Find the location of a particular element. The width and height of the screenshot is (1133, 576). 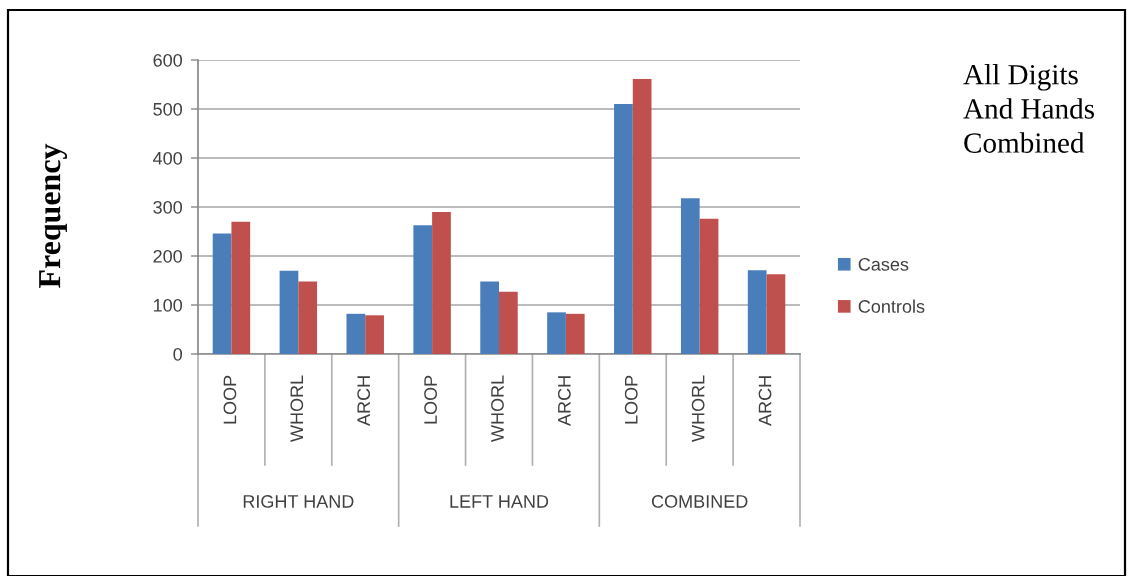

legend-label: Controls is located at coordinates (891, 306).